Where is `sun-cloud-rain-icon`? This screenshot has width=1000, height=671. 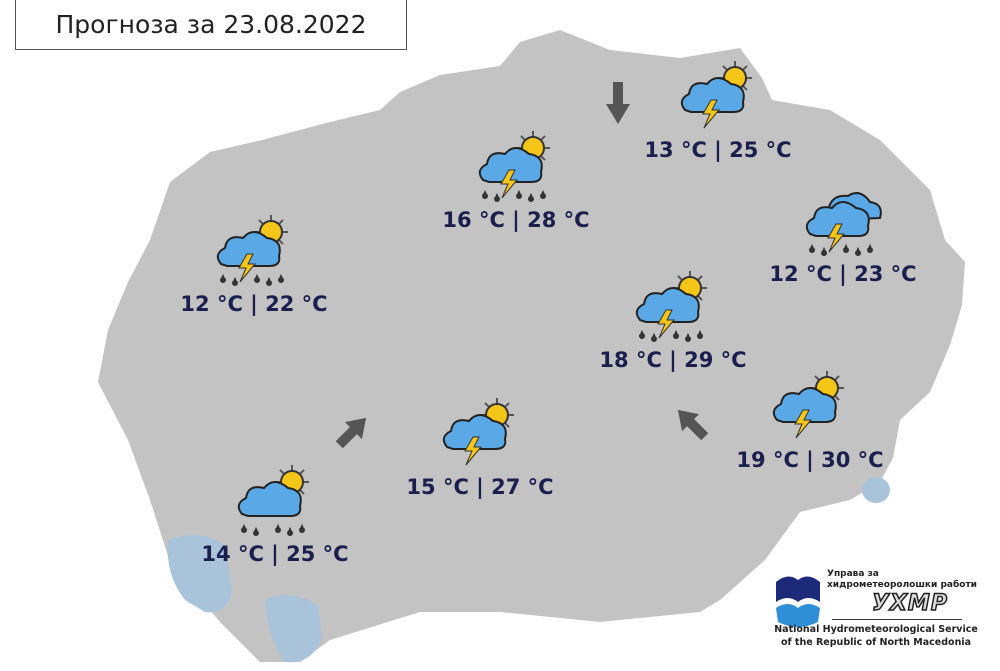
sun-cloud-rain-icon is located at coordinates (275, 501).